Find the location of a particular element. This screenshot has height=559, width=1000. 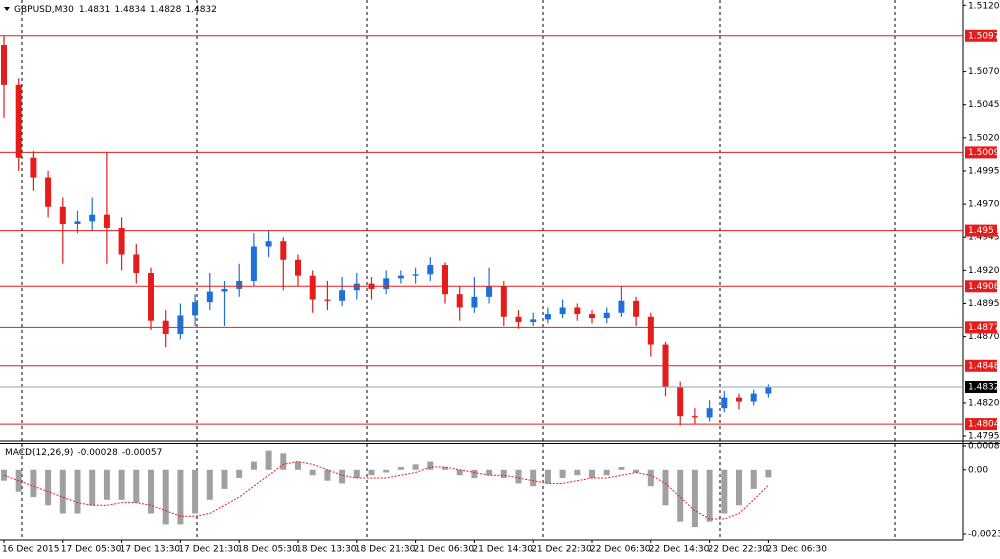

y-tick-label: 1.4945 is located at coordinates (984, 238).